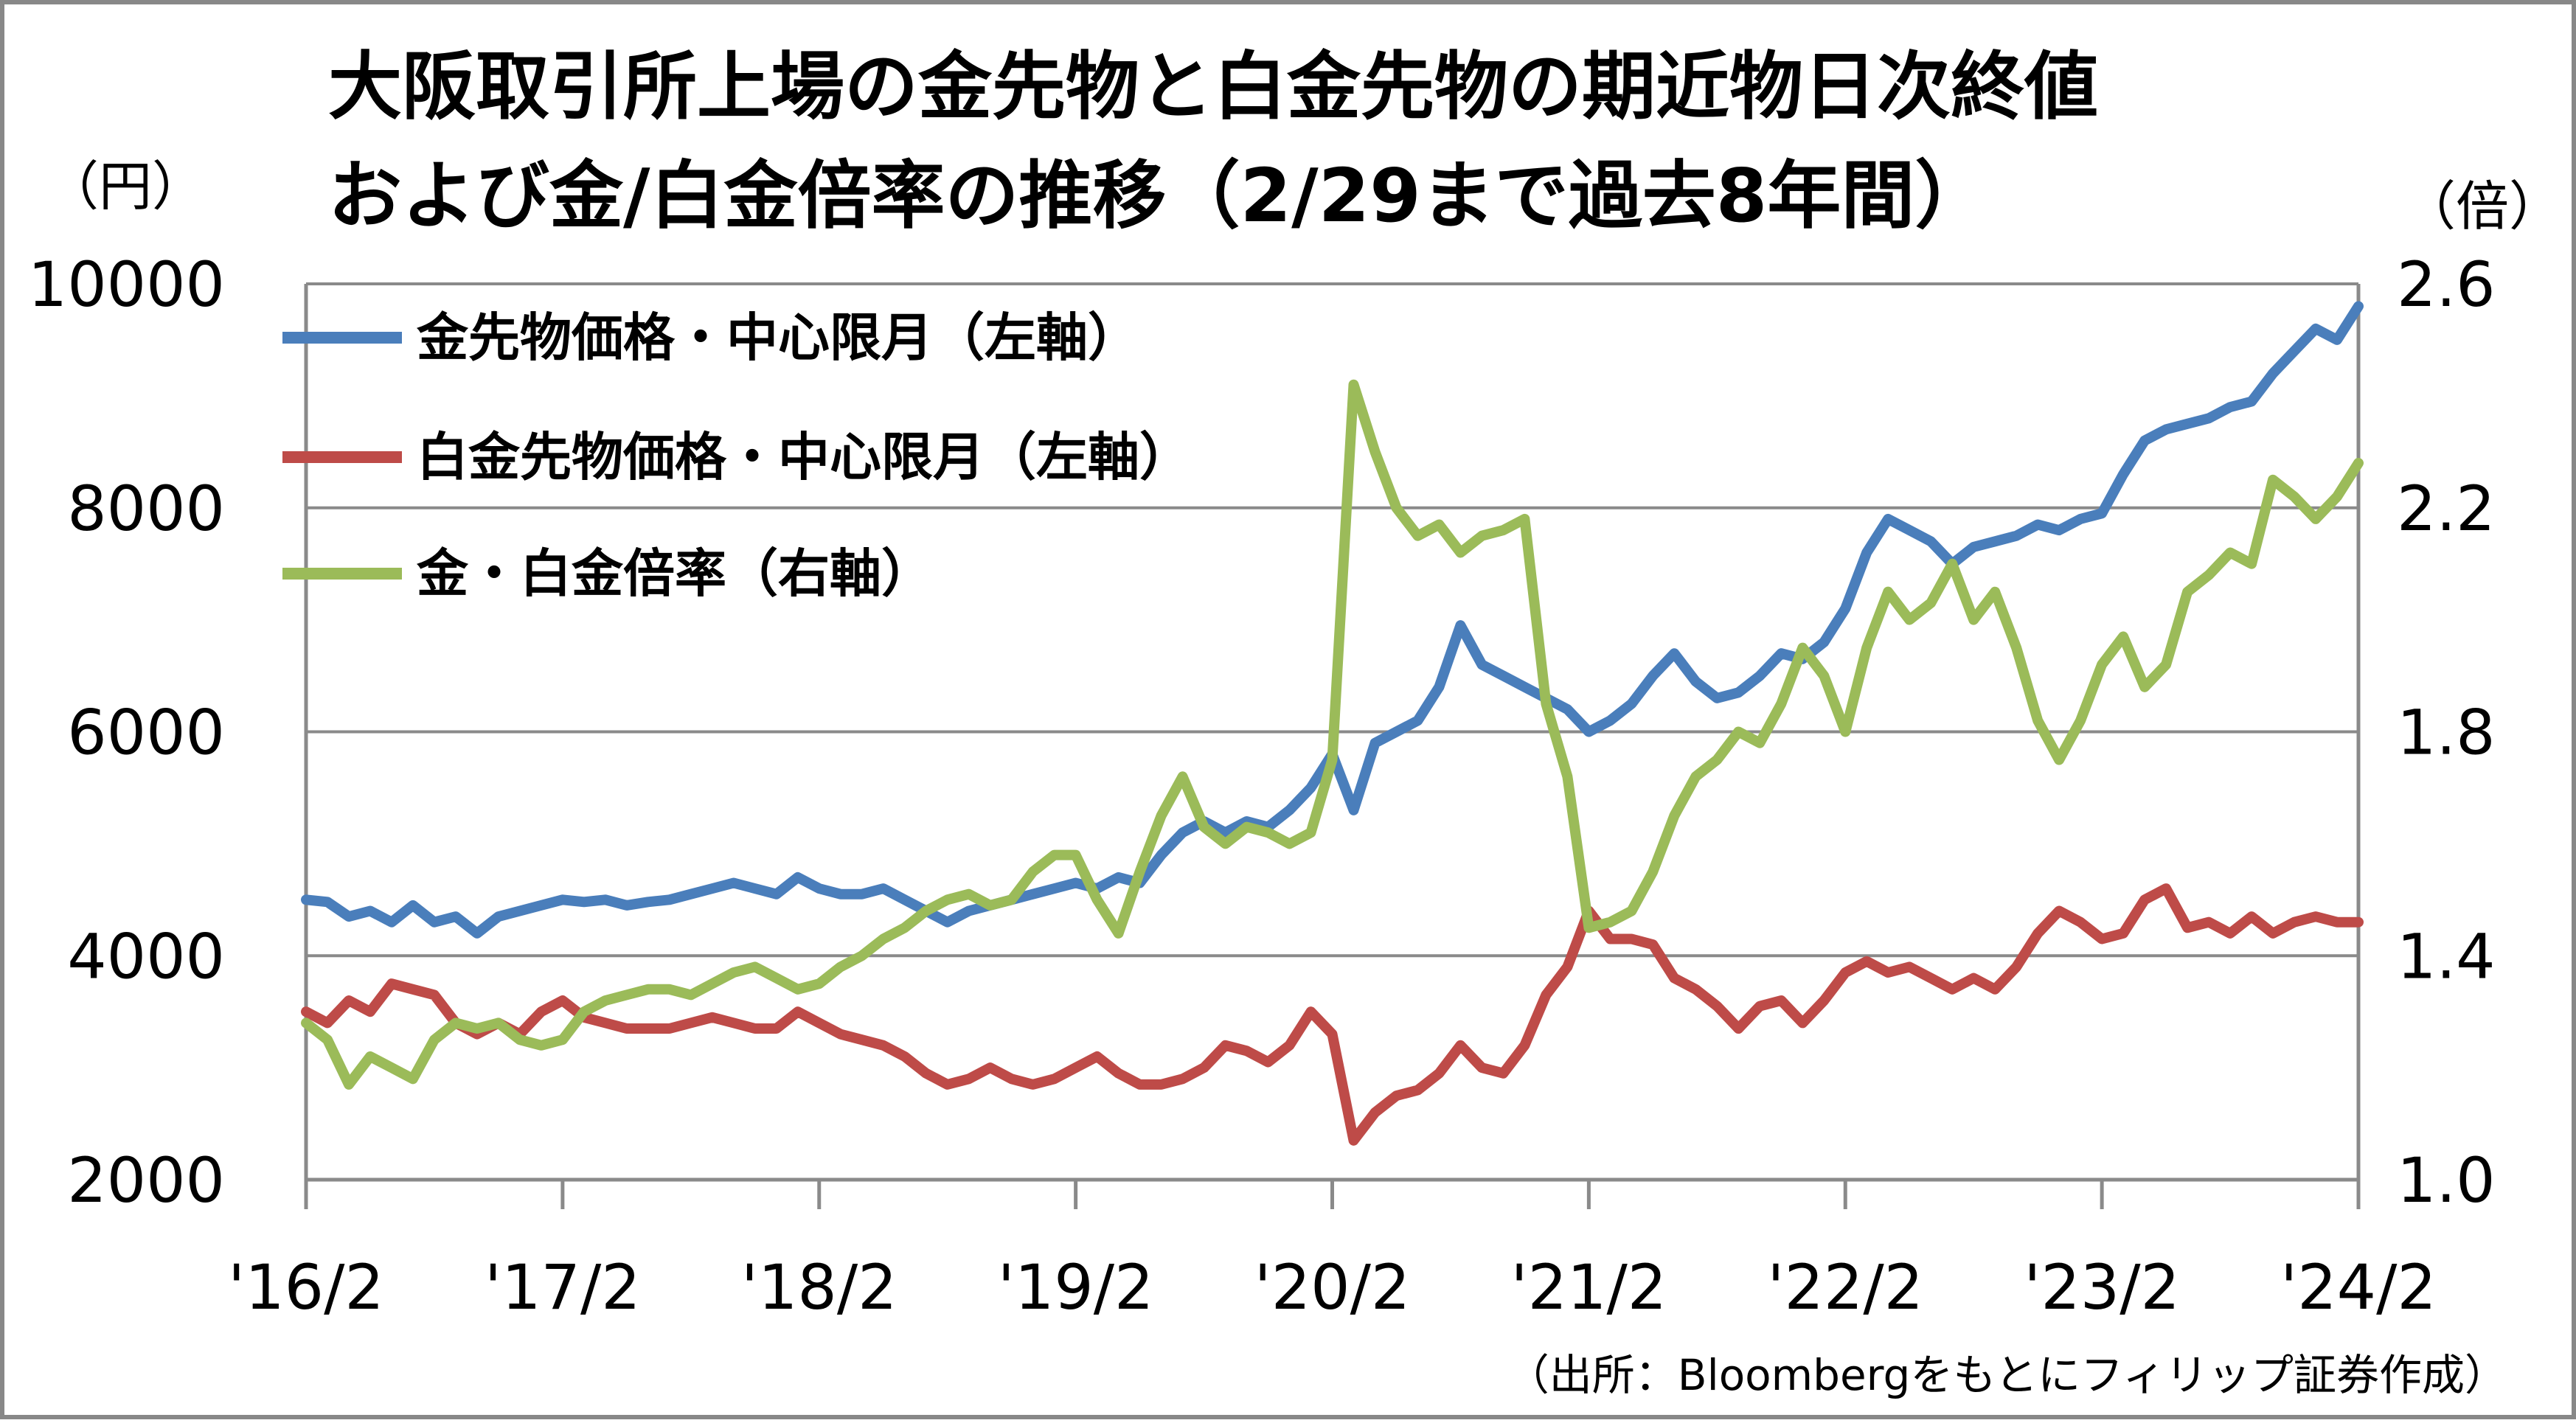 The height and width of the screenshot is (1423, 2576). I want to click on x-tick-label: '19/2, so click(1076, 1287).